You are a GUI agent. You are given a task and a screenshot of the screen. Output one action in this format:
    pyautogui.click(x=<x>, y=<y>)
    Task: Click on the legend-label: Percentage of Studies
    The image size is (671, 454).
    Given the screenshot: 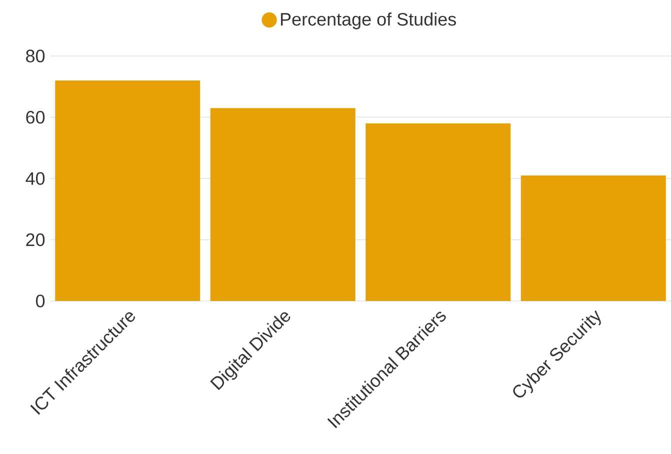 What is the action you would take?
    pyautogui.click(x=368, y=21)
    